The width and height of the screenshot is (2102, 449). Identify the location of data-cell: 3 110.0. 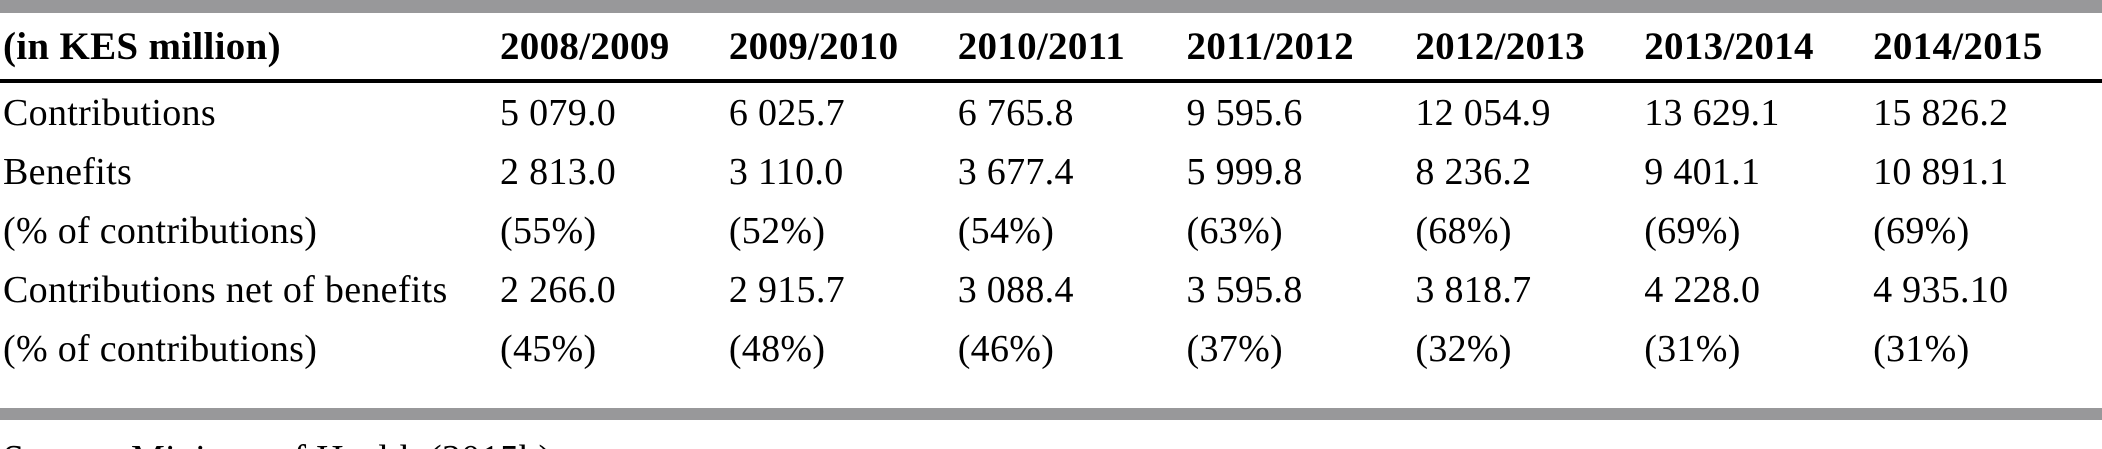
(786, 171).